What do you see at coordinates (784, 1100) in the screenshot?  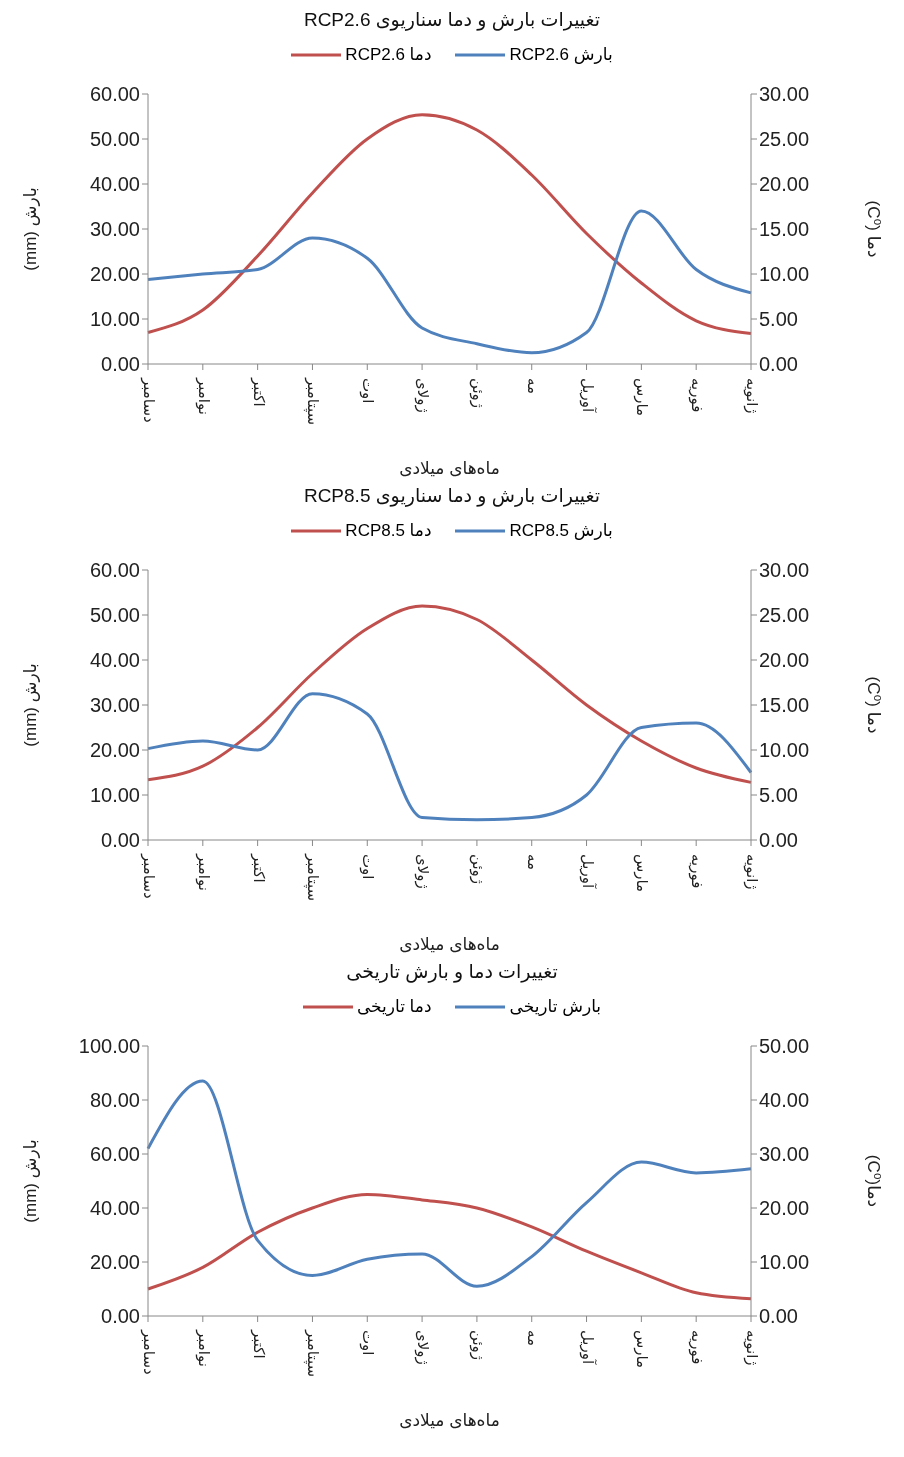 I see `y2-tick-label: 40.00` at bounding box center [784, 1100].